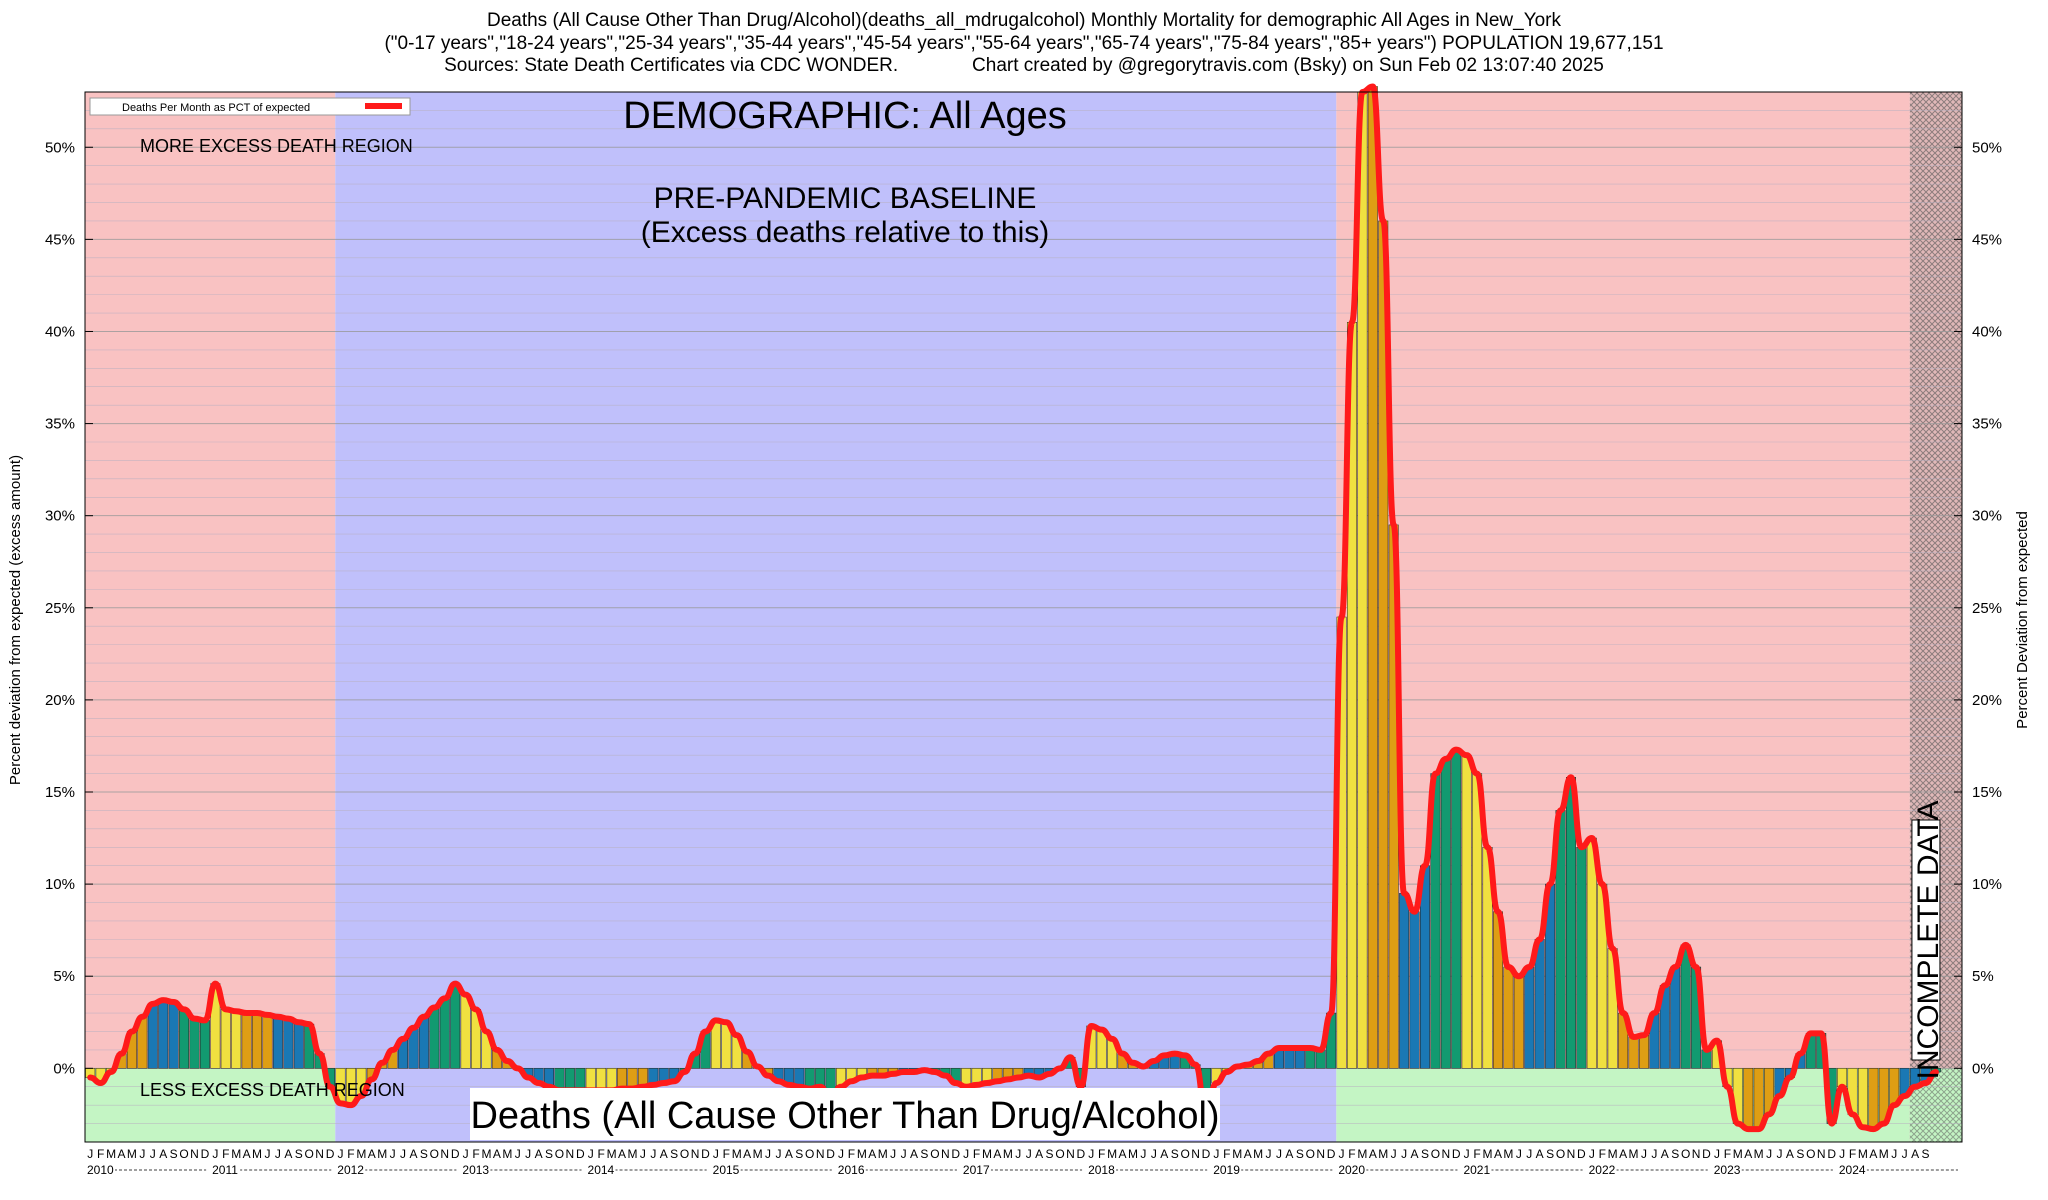  What do you see at coordinates (1987, 424) in the screenshot?
I see `y-tick-label-right: 35%` at bounding box center [1987, 424].